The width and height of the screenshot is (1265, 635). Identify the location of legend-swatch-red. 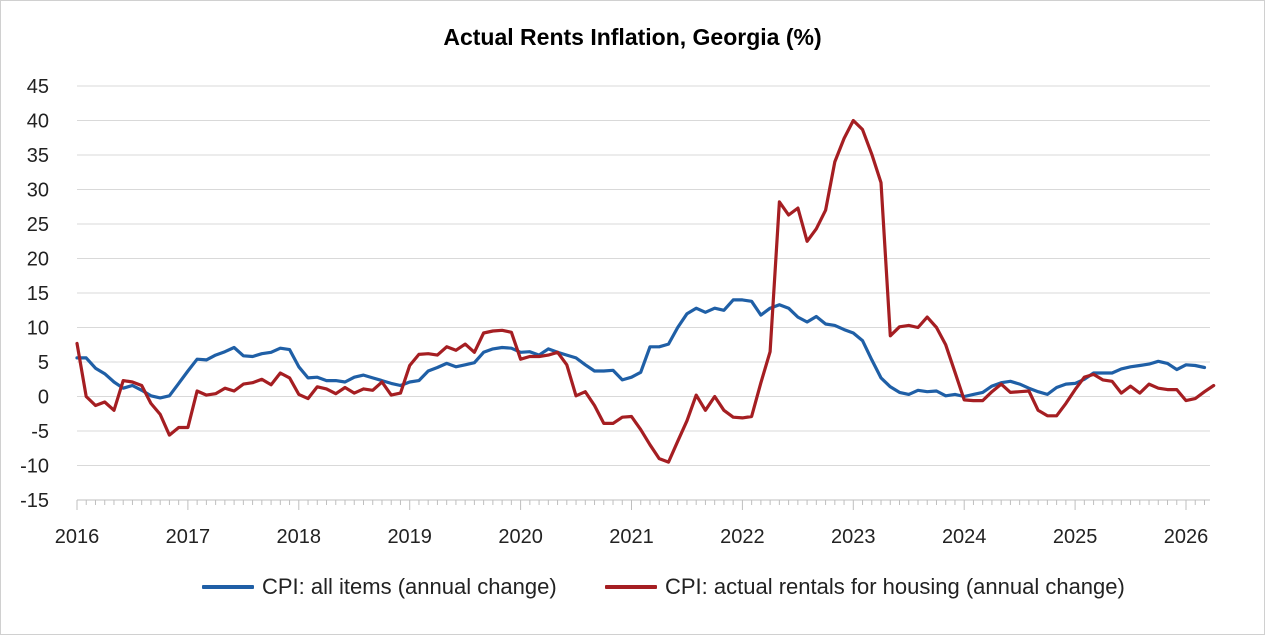
(631, 587).